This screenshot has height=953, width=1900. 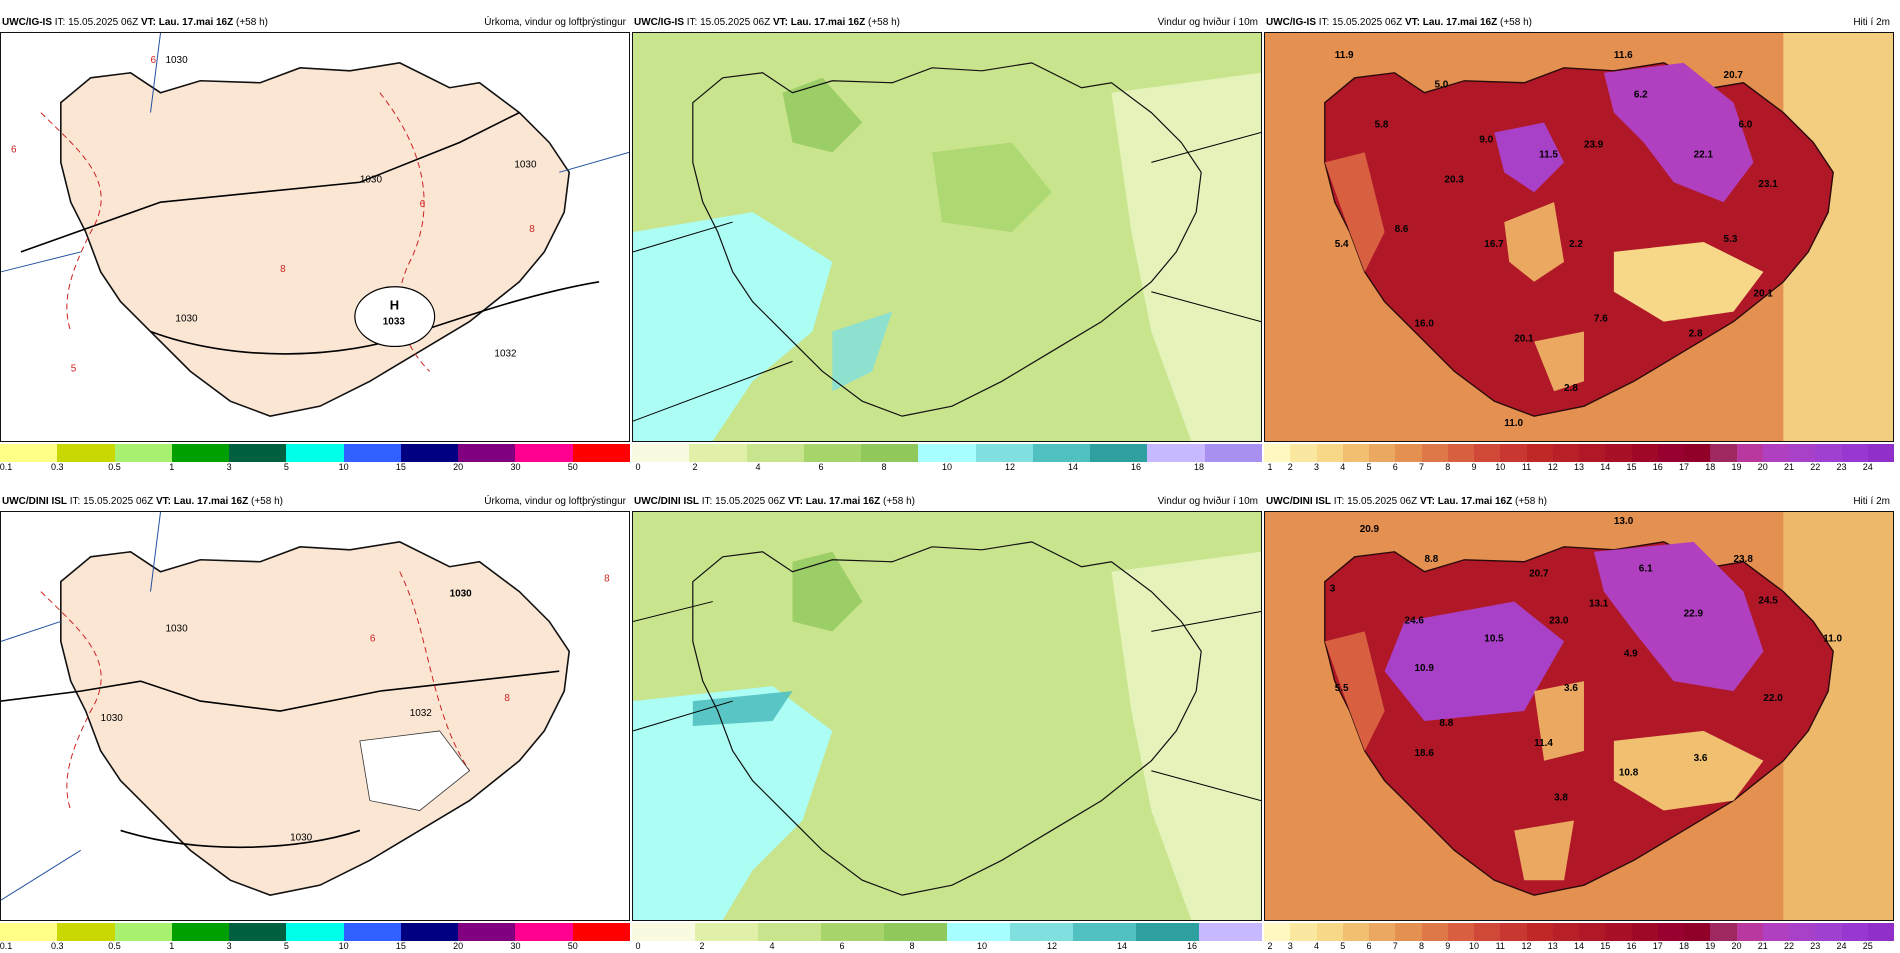 I want to click on colorbar-tick-label: 1, so click(x=1270, y=467).